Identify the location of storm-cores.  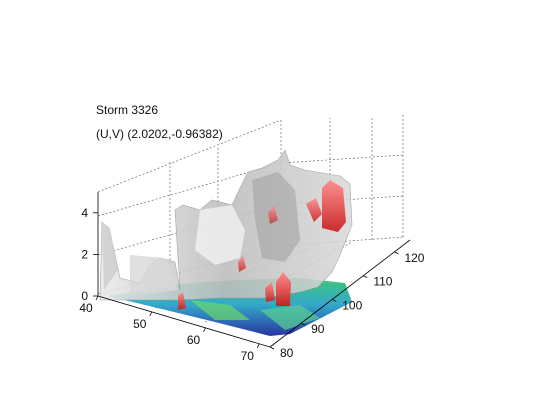
(262, 245).